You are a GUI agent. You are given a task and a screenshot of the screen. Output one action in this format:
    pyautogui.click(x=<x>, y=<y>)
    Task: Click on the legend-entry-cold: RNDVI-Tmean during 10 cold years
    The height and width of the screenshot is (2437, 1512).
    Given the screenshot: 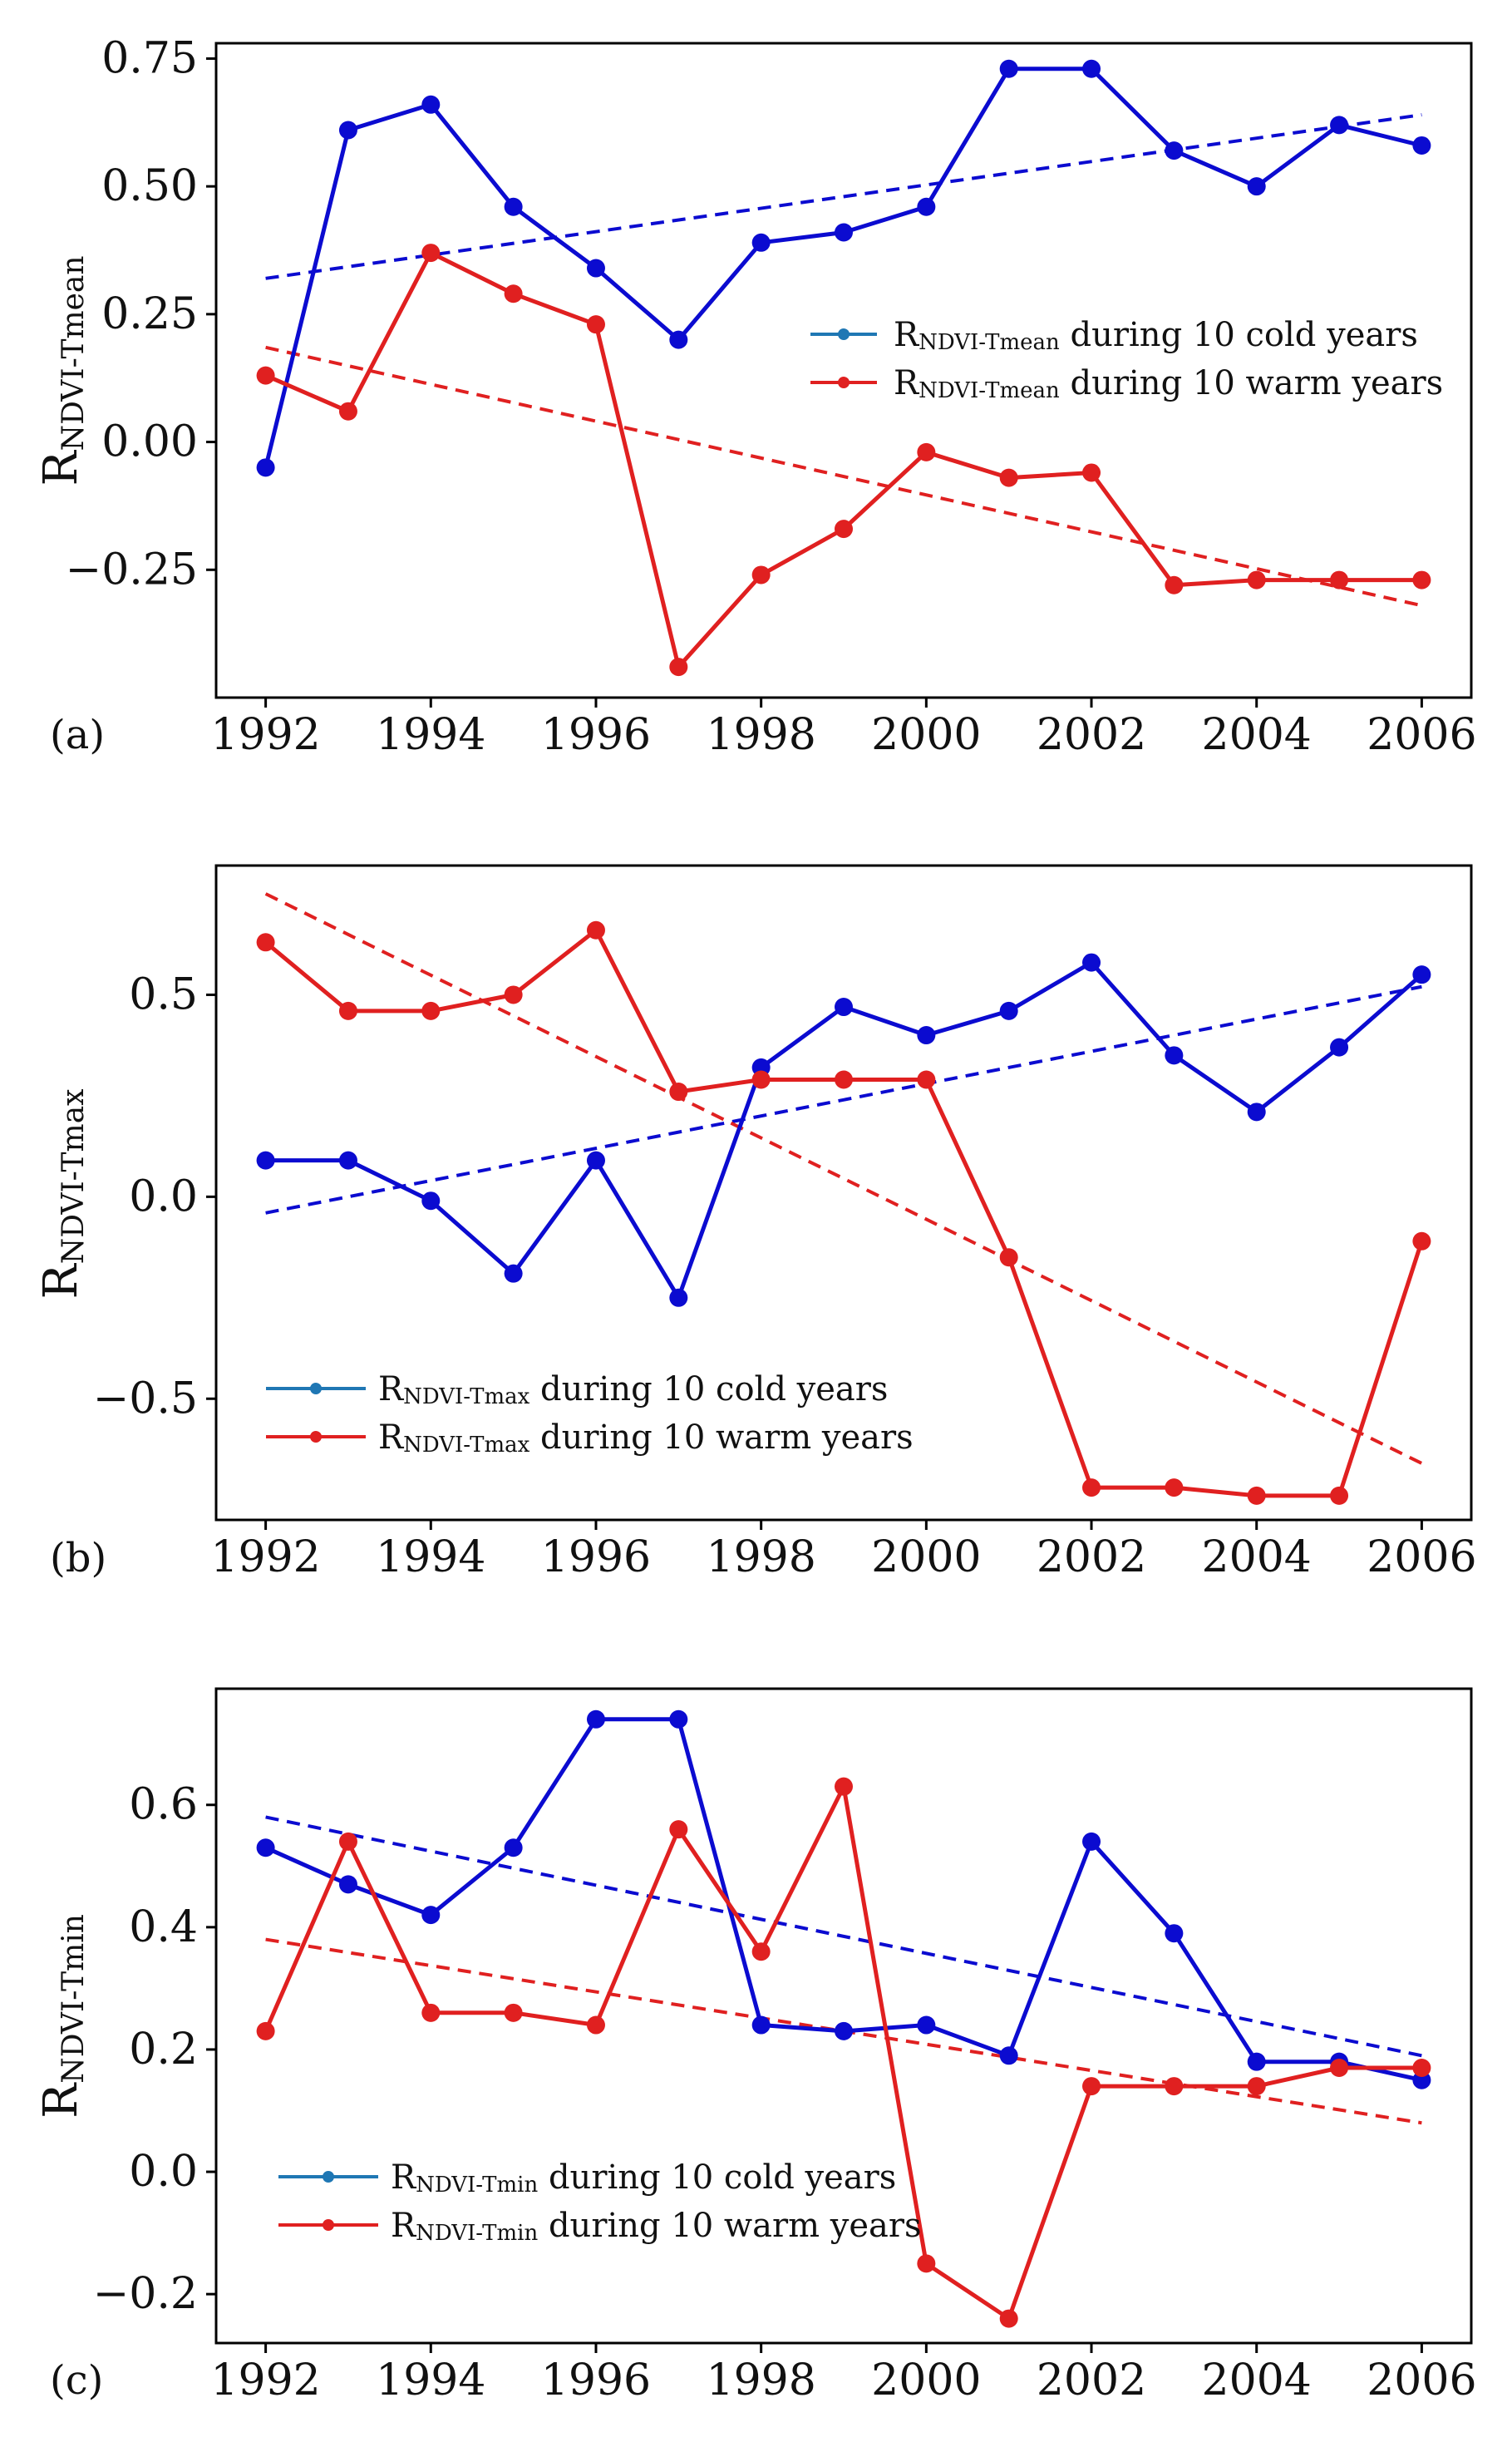 What is the action you would take?
    pyautogui.click(x=1114, y=335)
    